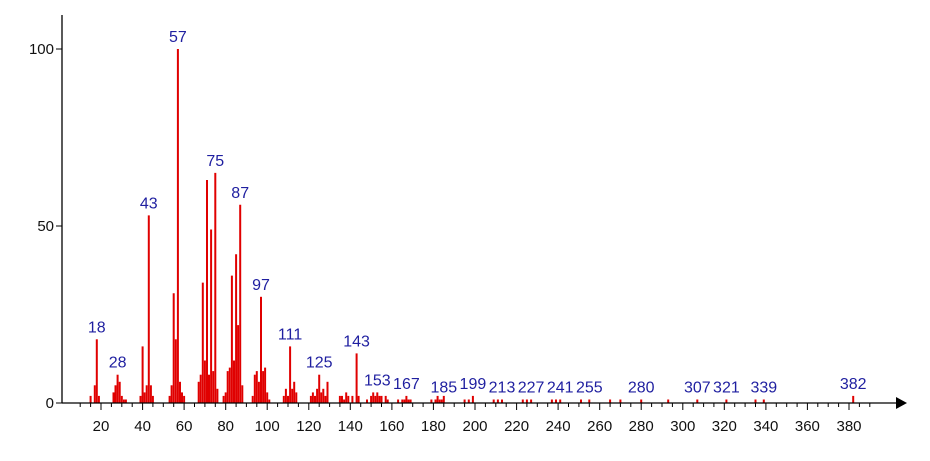 This screenshot has width=930, height=461. I want to click on peak-label-199: 199, so click(473, 384).